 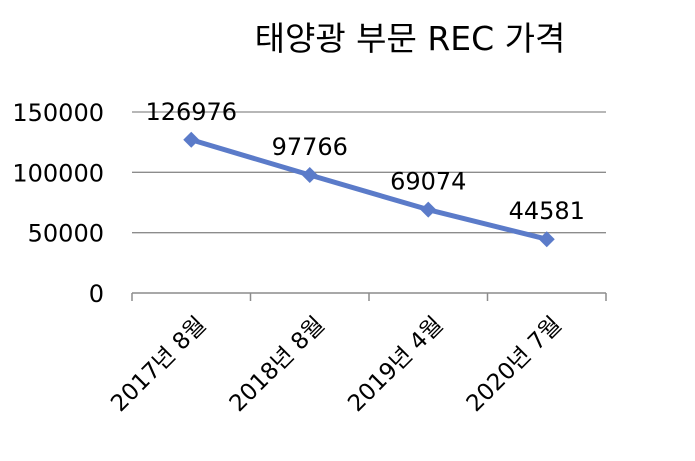 What do you see at coordinates (395, 364) in the screenshot?
I see `x-tick-label: 2019년 4월` at bounding box center [395, 364].